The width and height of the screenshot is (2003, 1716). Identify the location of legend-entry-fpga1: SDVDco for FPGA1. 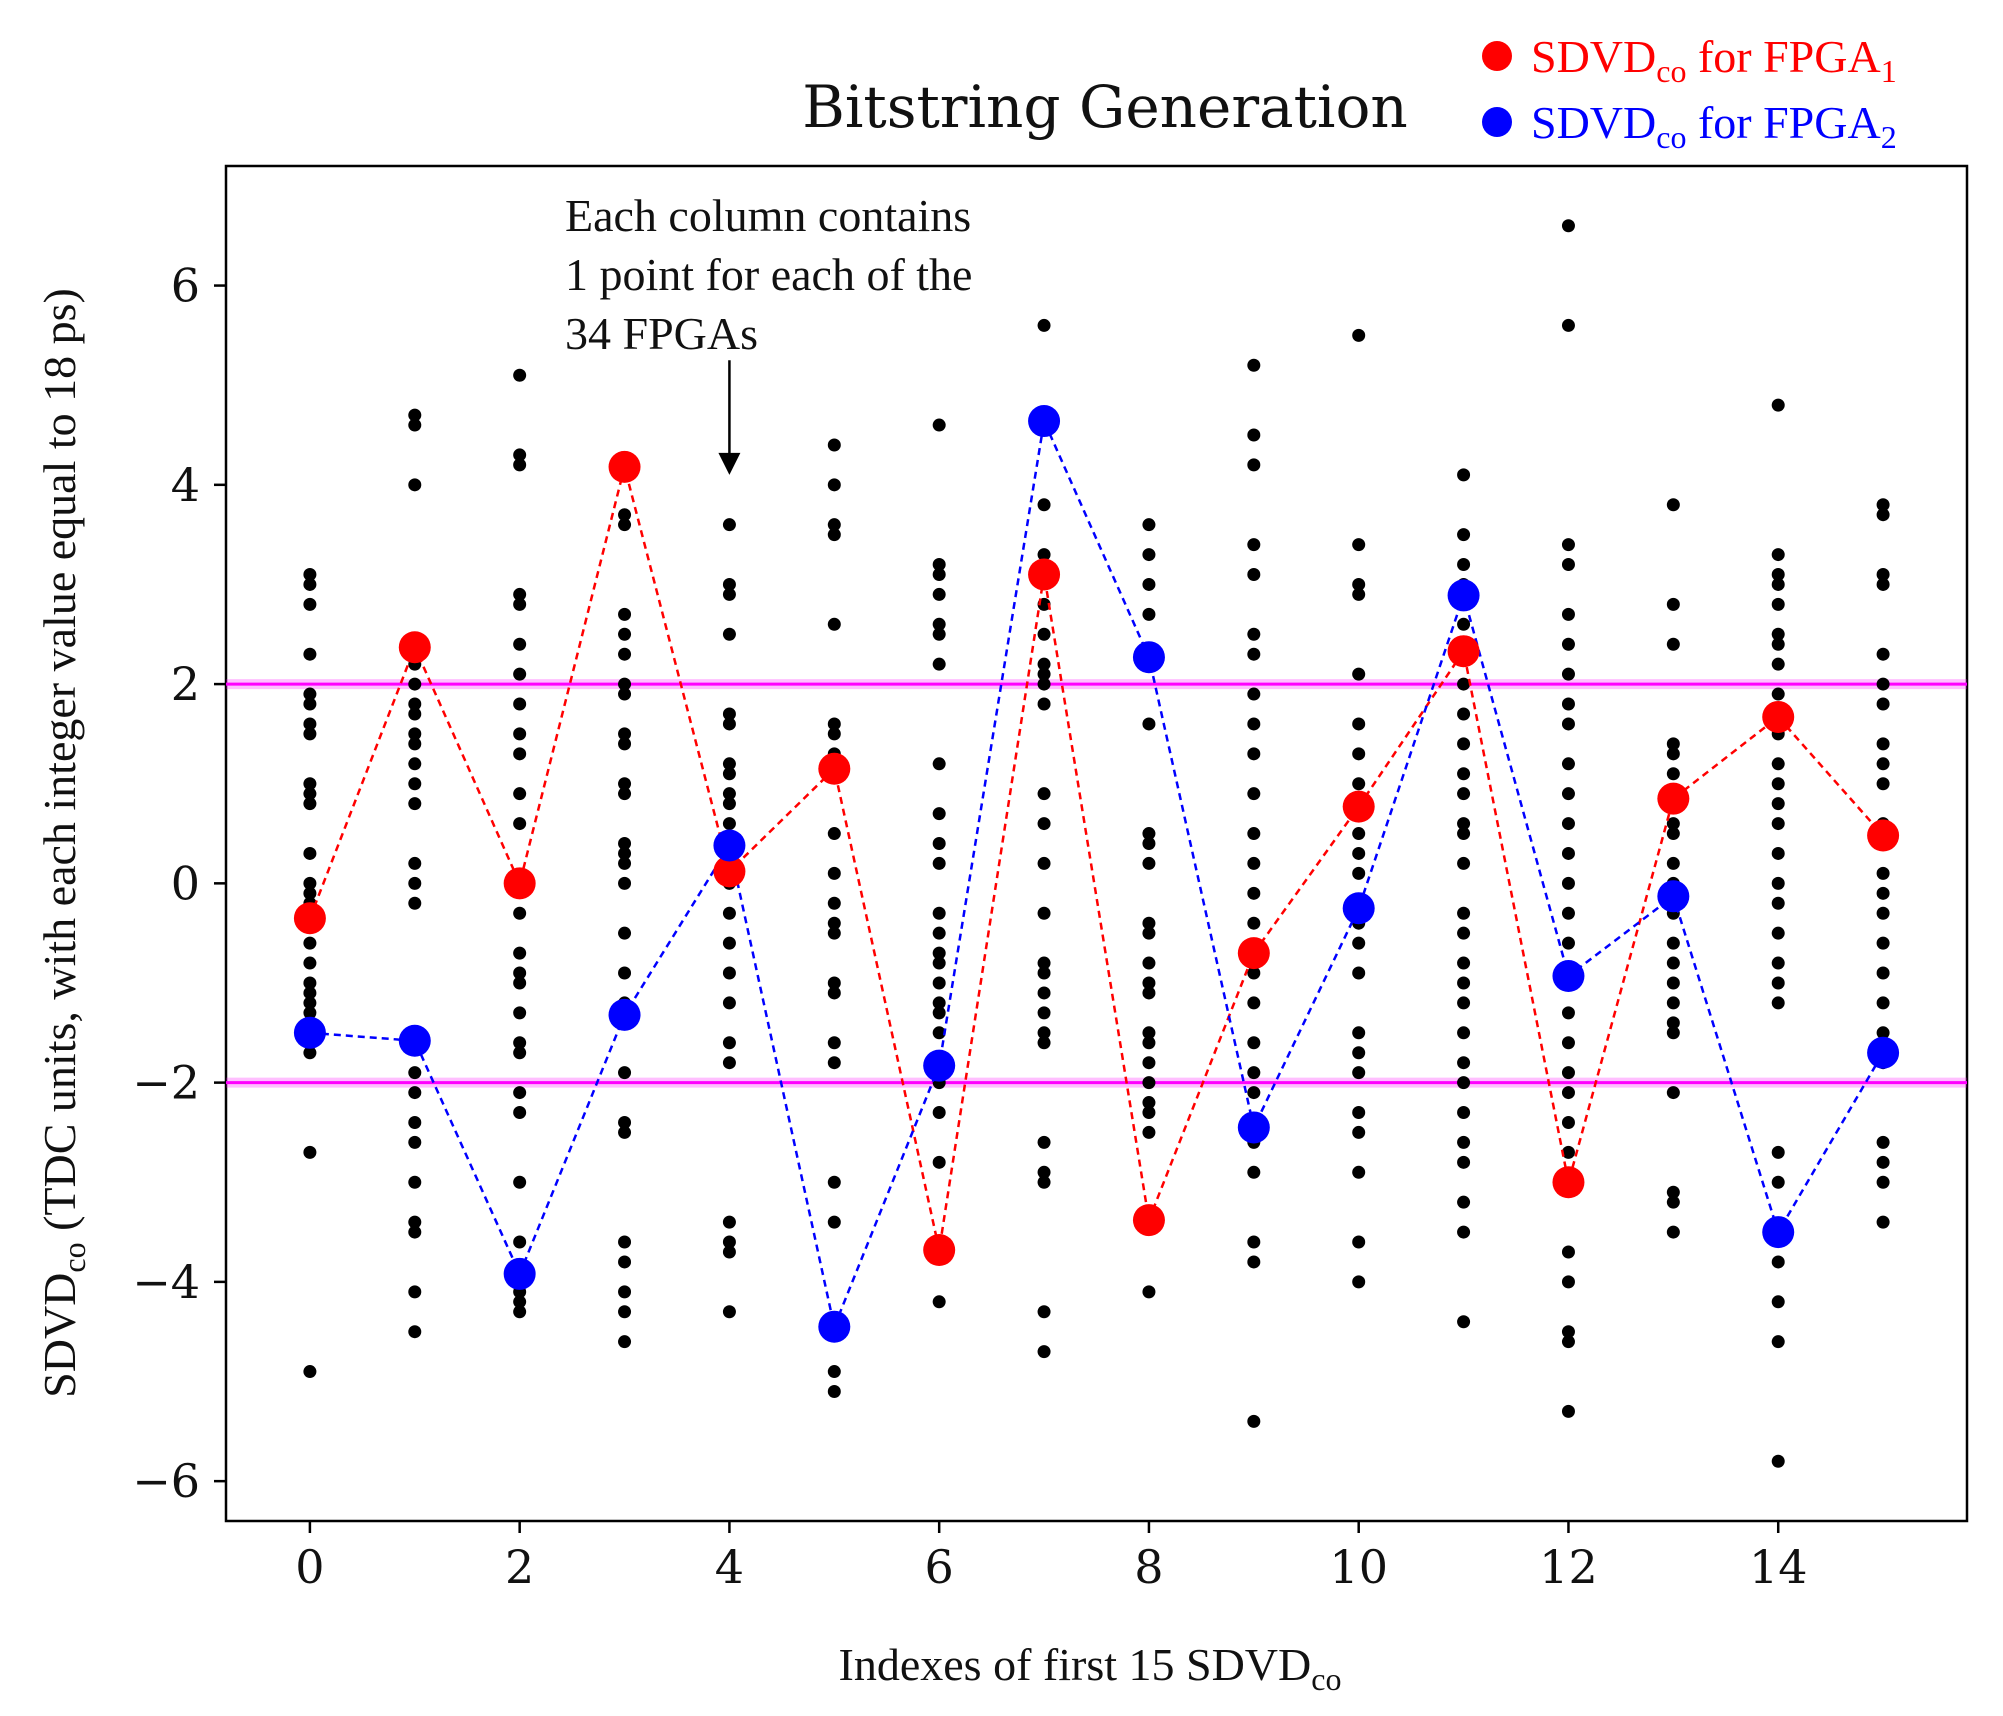
(1689, 60).